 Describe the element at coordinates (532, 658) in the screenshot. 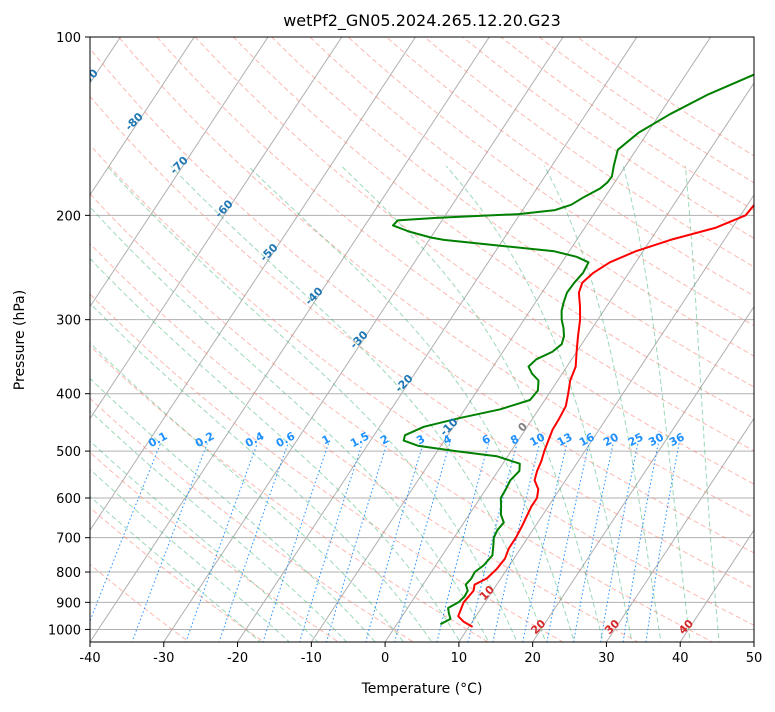

I see `x-tick-label: 20` at that location.